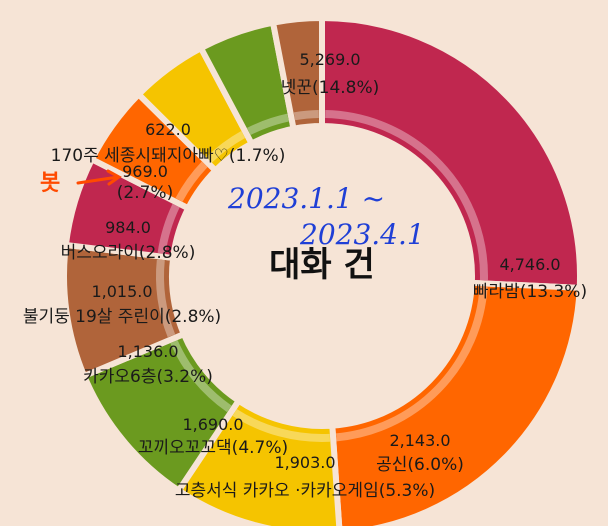 The image size is (608, 526). Describe the element at coordinates (305, 491) in the screenshot. I see `slice-name-label-3: 고층서식 카카오 ·카카오게임(5.3%)` at that location.